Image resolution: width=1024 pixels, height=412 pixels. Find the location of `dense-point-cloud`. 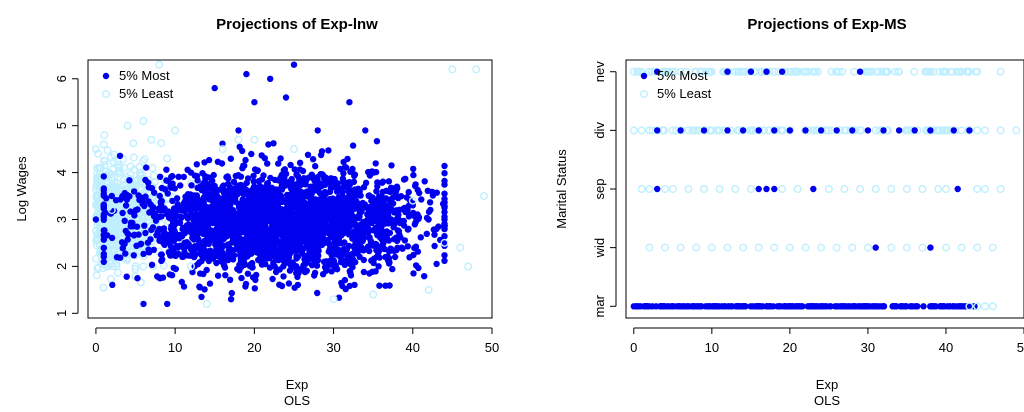

dense-point-cloud is located at coordinates (269, 217).